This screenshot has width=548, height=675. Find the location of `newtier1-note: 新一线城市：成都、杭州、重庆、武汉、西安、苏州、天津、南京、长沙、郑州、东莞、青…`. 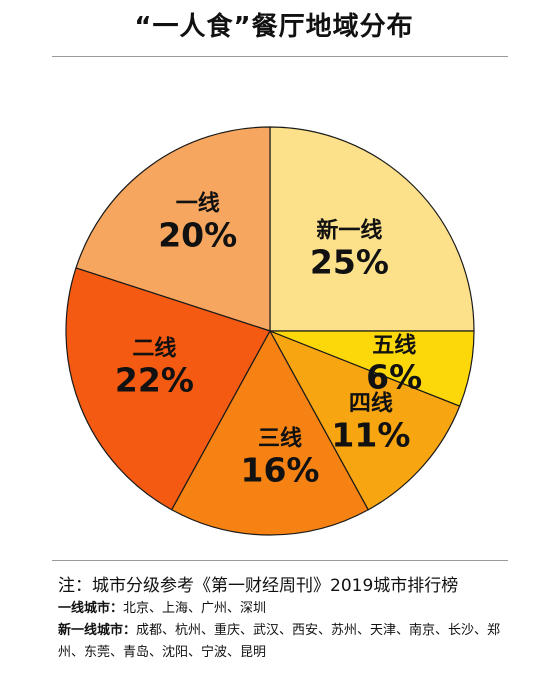

newtier1-note: 新一线城市：成都、杭州、重庆、武汉、西安、苏州、天津、南京、长沙、郑州、东莞、青… is located at coordinates (288, 642).